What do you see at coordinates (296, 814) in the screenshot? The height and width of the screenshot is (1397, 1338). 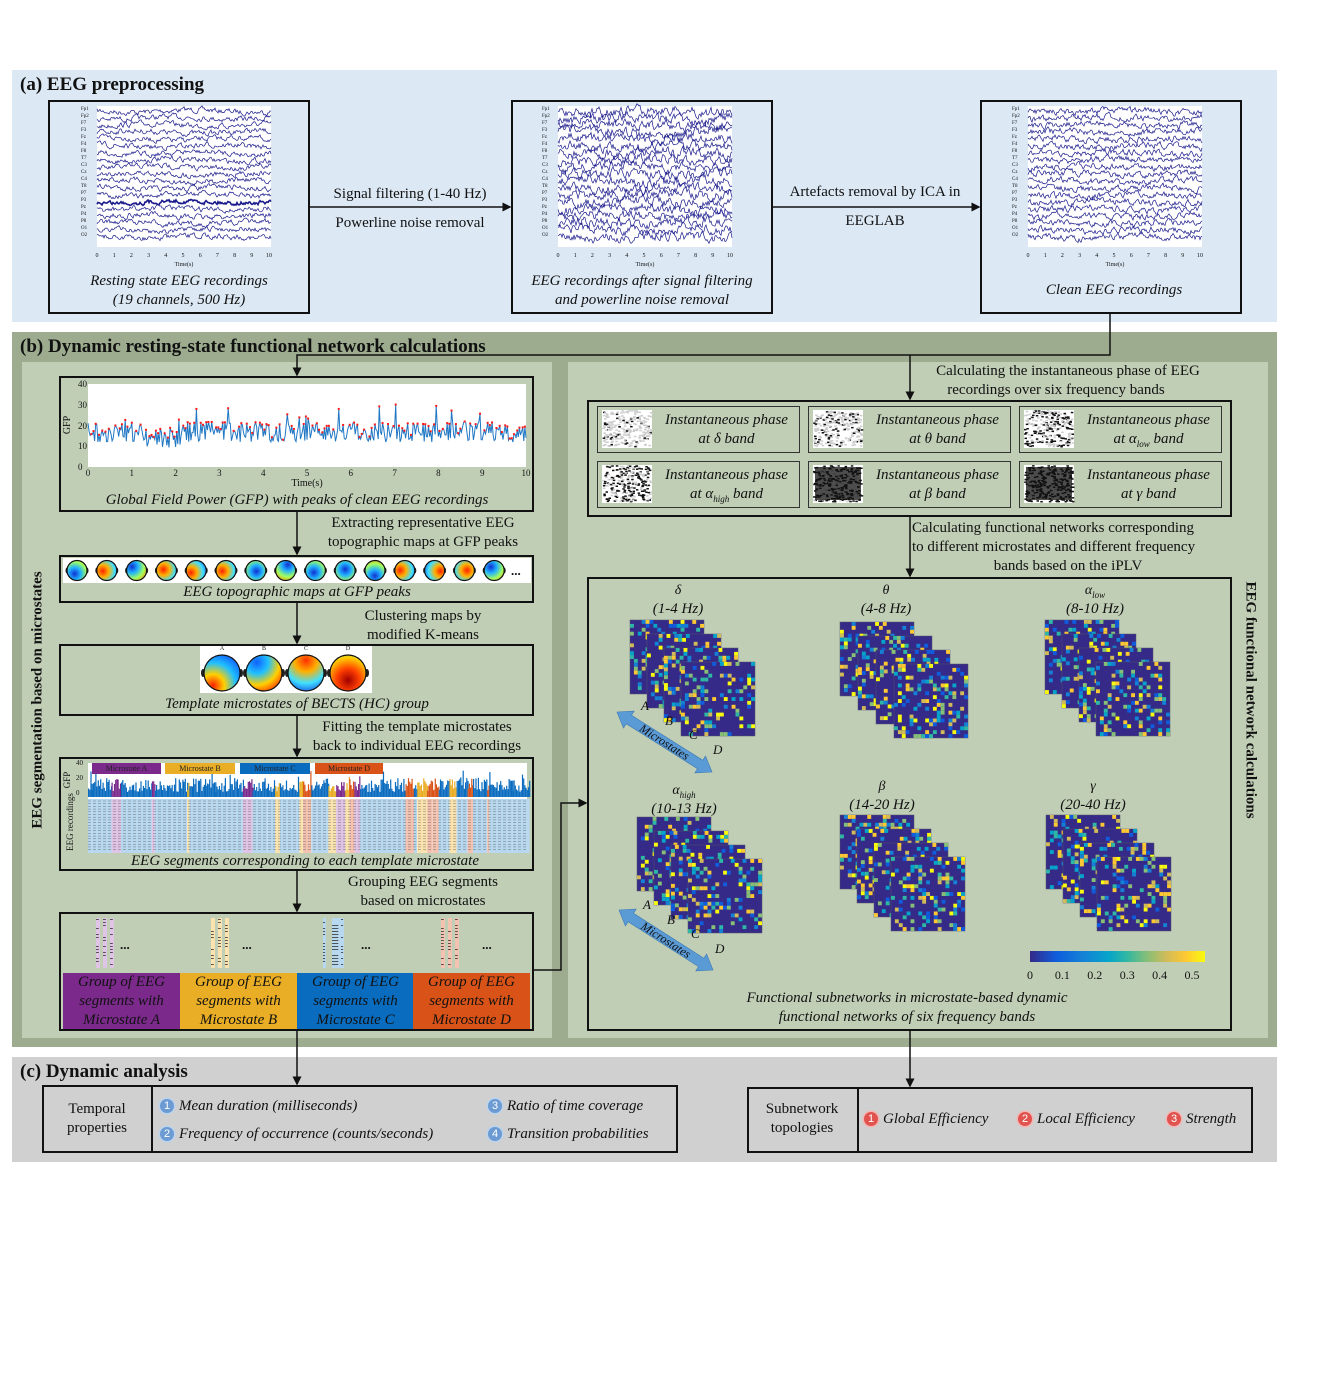 I see `segments-box` at bounding box center [296, 814].